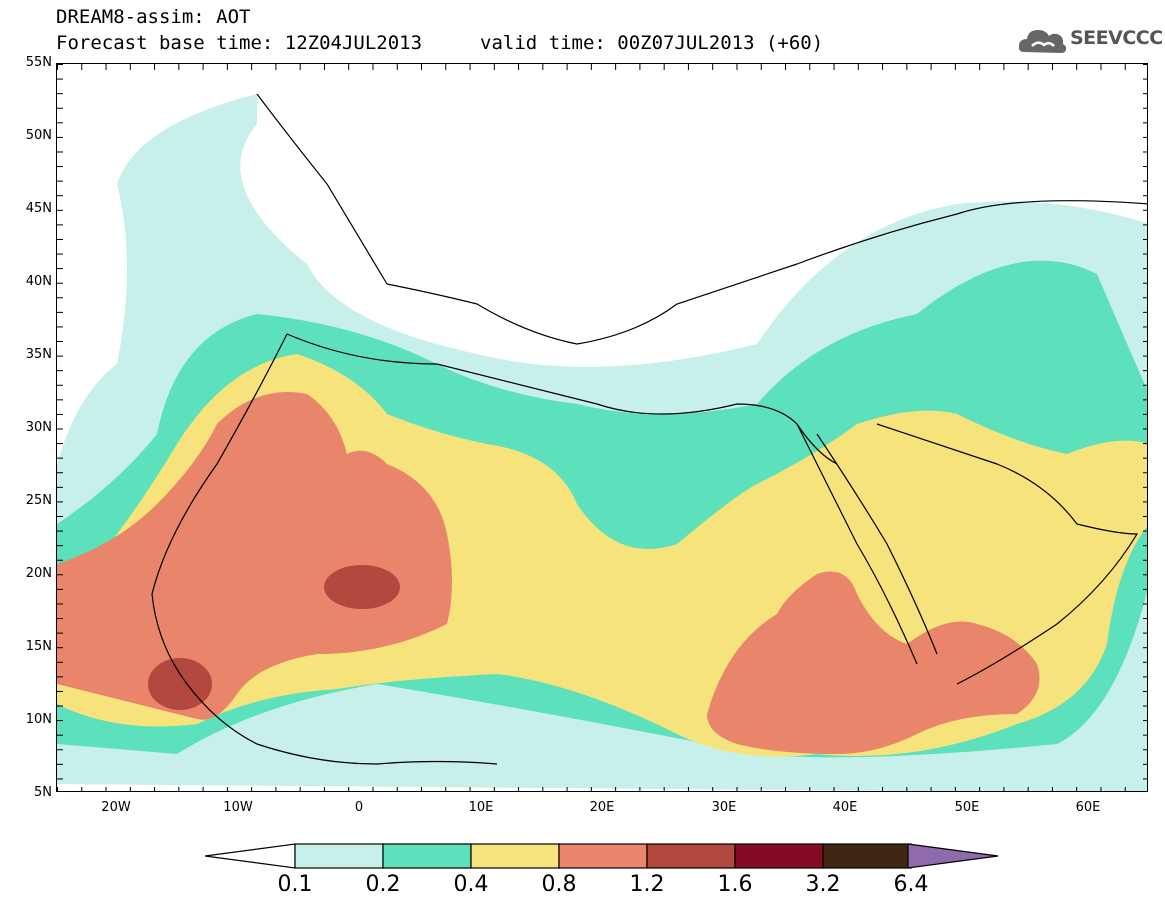 Image resolution: width=1165 pixels, height=905 pixels. I want to click on aot-band-08-west, so click(254, 556).